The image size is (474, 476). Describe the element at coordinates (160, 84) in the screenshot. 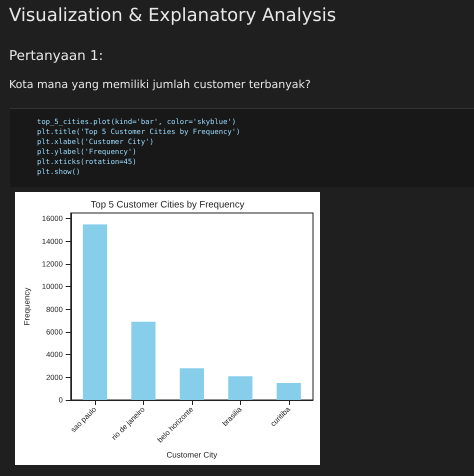

I see `text: Kota mana yang memiliki jumlah customer terbanyak?` at that location.